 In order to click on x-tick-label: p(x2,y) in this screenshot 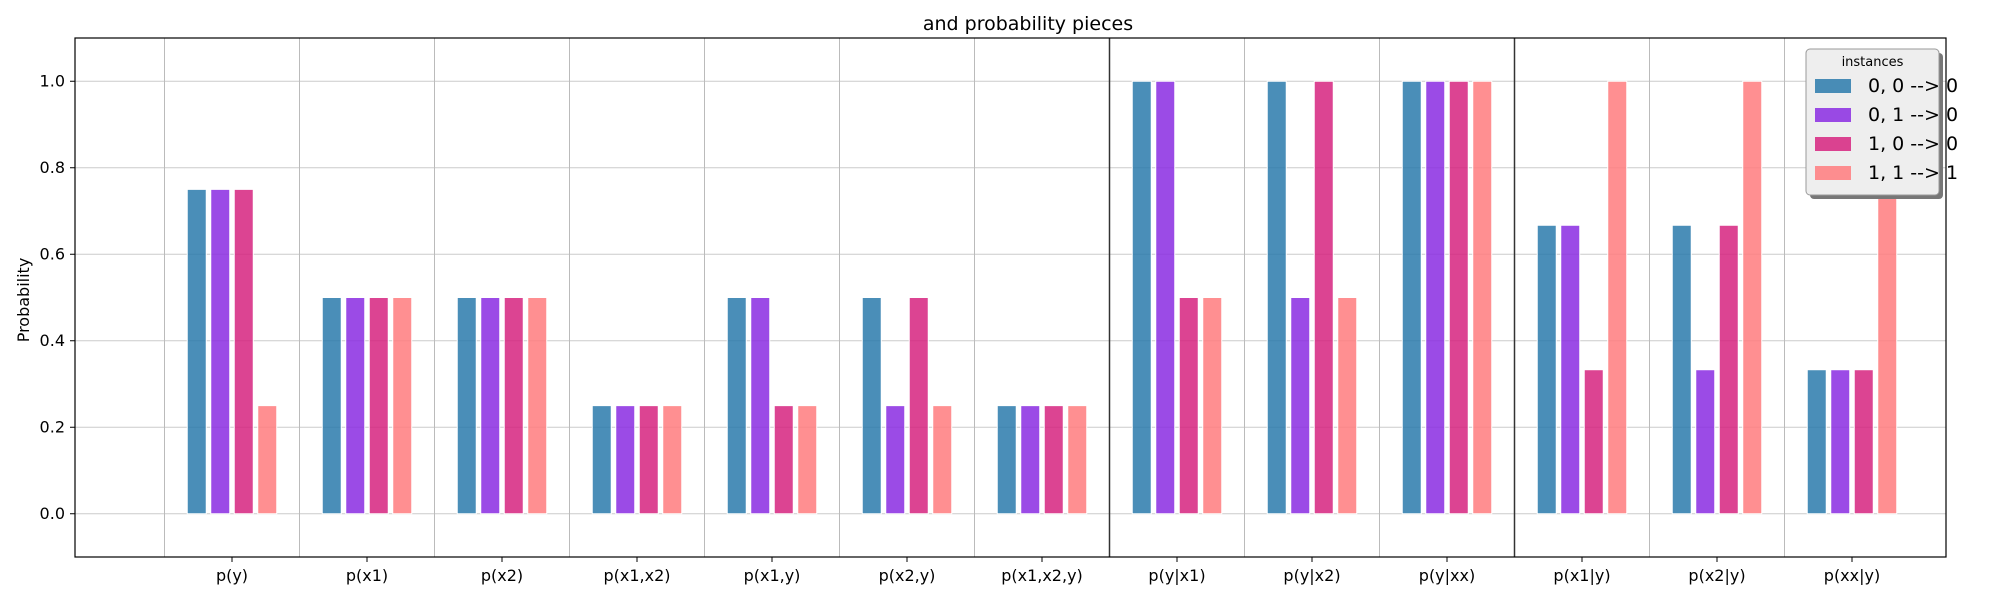, I will do `click(907, 575)`.